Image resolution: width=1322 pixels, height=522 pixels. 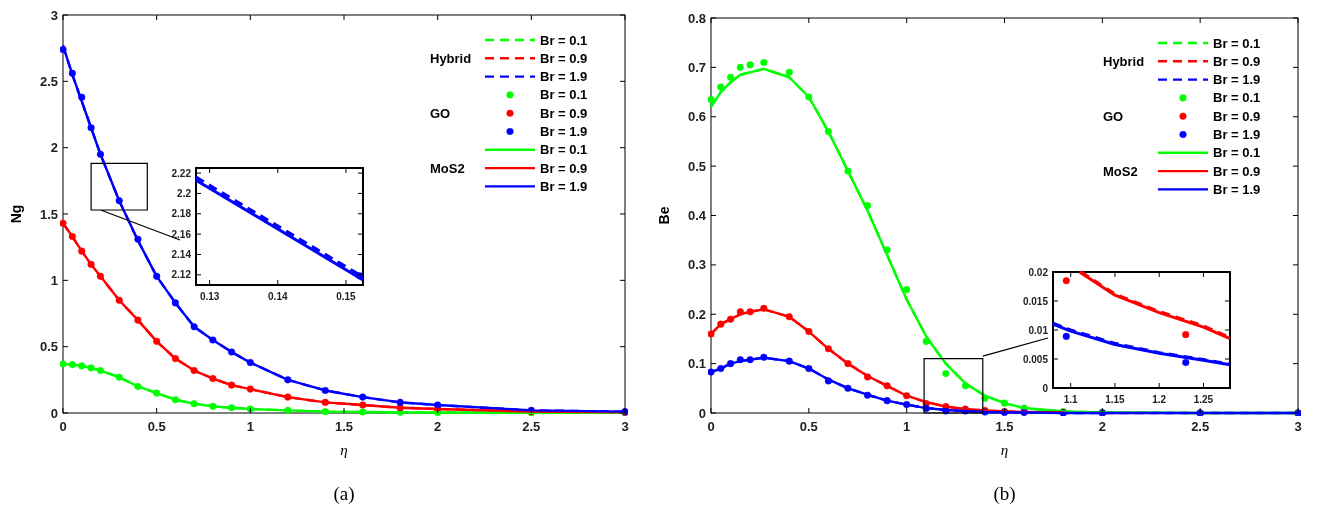 What do you see at coordinates (344, 494) in the screenshot?
I see `text: (a)` at bounding box center [344, 494].